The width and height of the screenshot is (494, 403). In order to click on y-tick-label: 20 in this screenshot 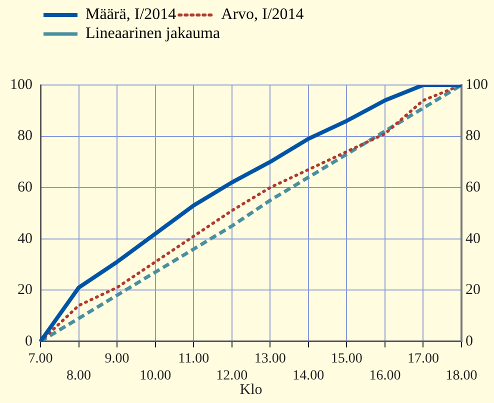, I will do `click(25, 290)`.